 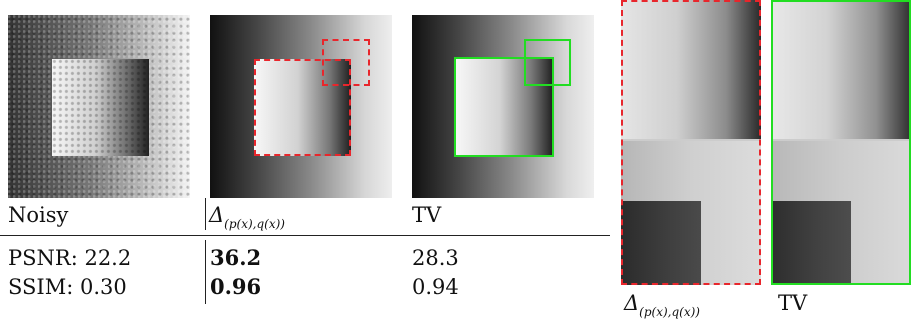 What do you see at coordinates (661, 243) in the screenshot?
I see `delta-zoom-bottom-square` at bounding box center [661, 243].